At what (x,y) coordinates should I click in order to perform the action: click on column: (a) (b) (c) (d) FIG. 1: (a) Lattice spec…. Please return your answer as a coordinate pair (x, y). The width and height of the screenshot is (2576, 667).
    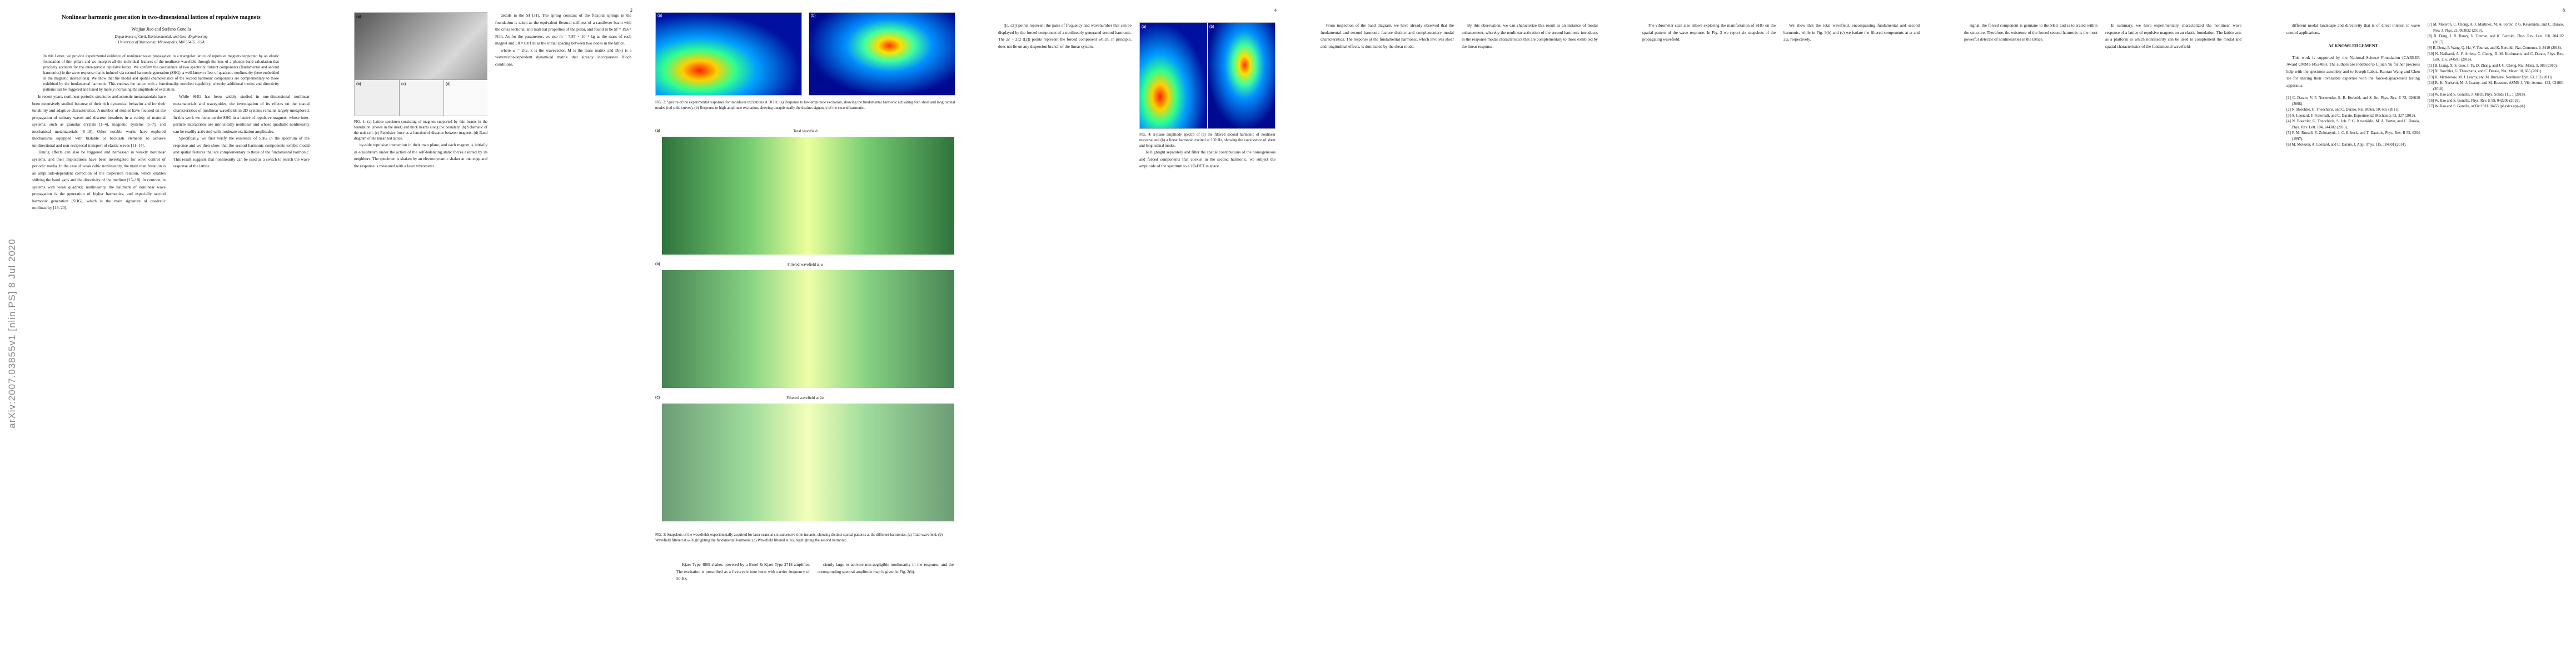
    Looking at the image, I should click on (420, 336).